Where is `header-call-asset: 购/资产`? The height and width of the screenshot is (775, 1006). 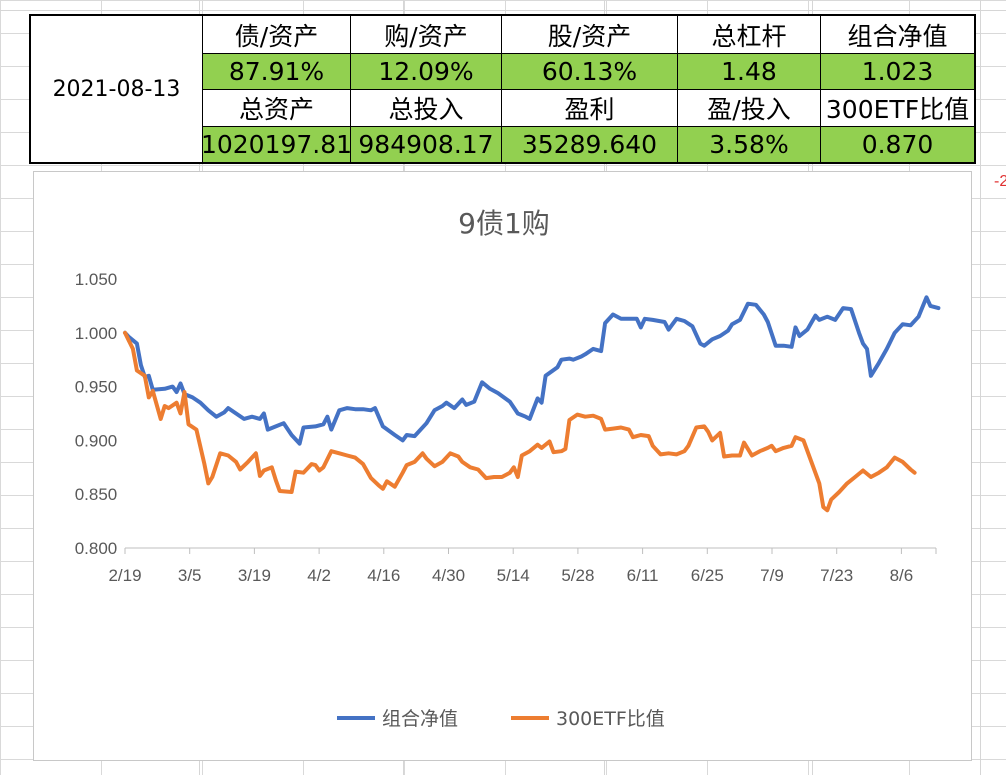
header-call-asset: 购/资产 is located at coordinates (426, 35).